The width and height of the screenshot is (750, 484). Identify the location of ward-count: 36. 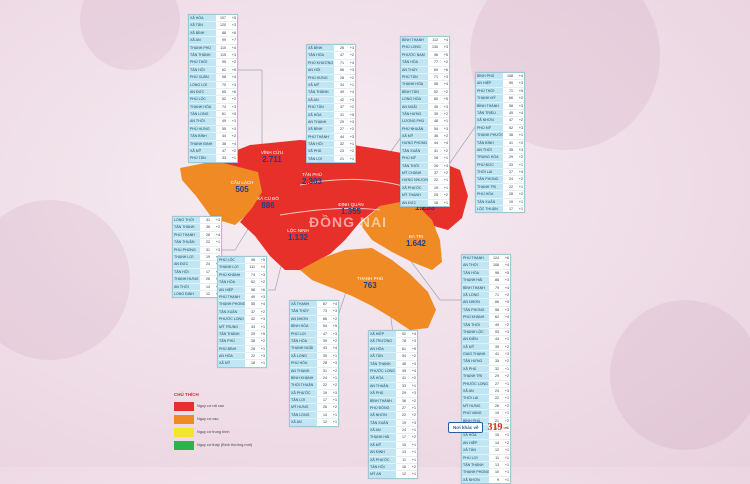
(436, 136).